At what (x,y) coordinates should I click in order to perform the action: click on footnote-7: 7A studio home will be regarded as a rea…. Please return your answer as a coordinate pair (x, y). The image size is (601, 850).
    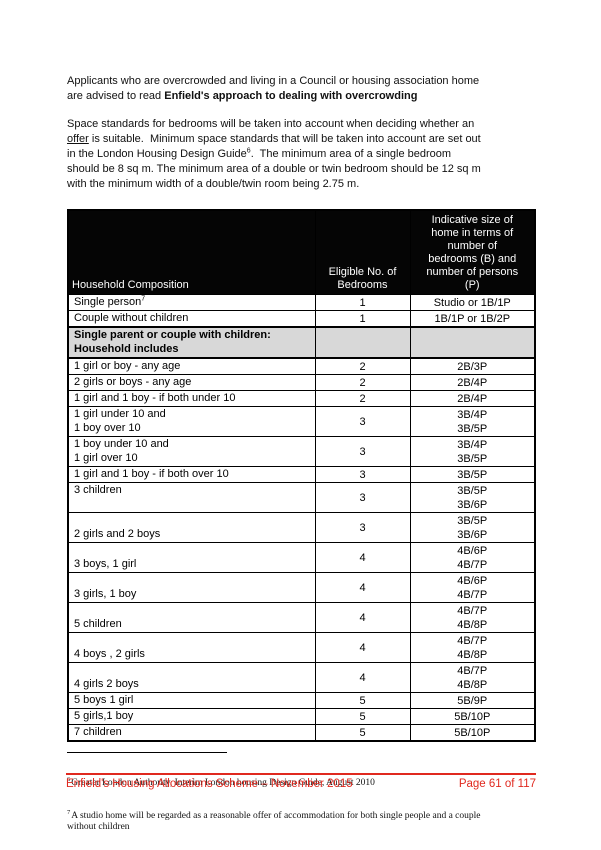
    Looking at the image, I should click on (302, 820).